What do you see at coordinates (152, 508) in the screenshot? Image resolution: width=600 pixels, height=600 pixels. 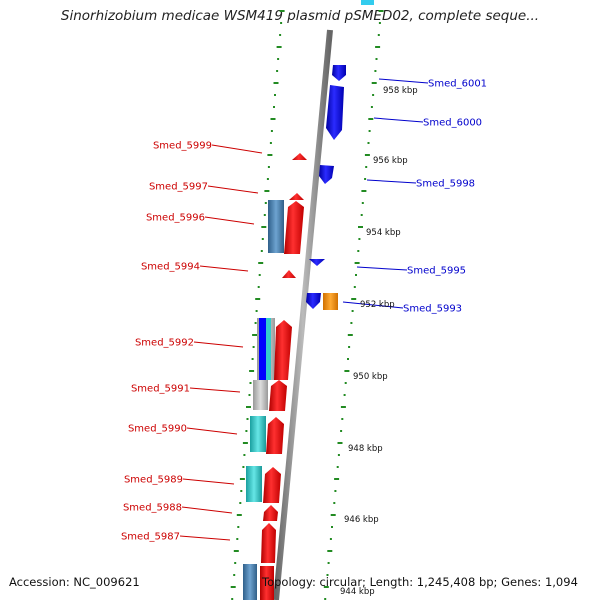 I see `gene-label-smed-5988: Smed_5988` at bounding box center [152, 508].